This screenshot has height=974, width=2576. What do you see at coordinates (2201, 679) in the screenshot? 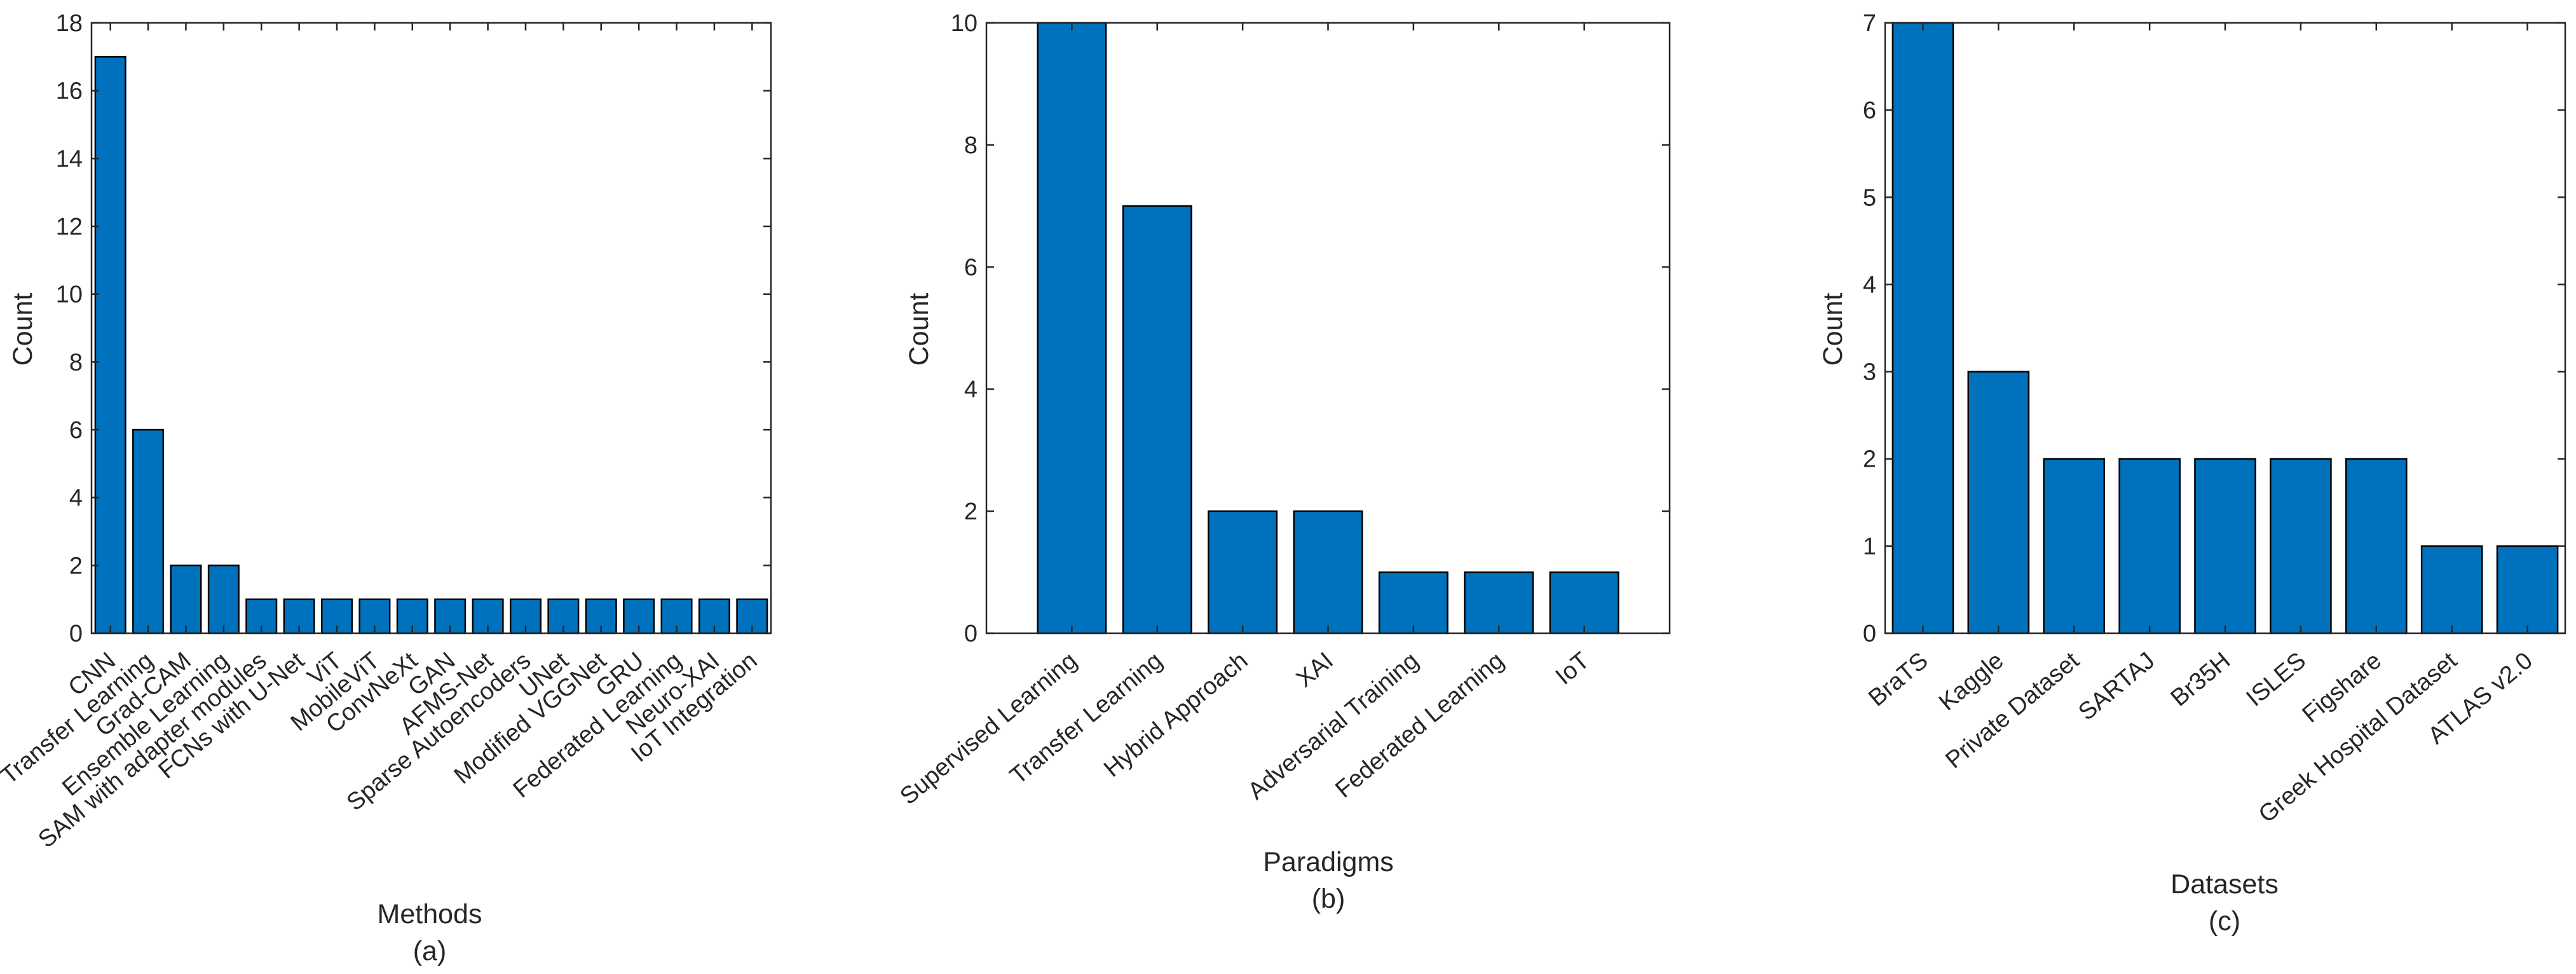
I see `datasets-category-label: Br35H` at bounding box center [2201, 679].